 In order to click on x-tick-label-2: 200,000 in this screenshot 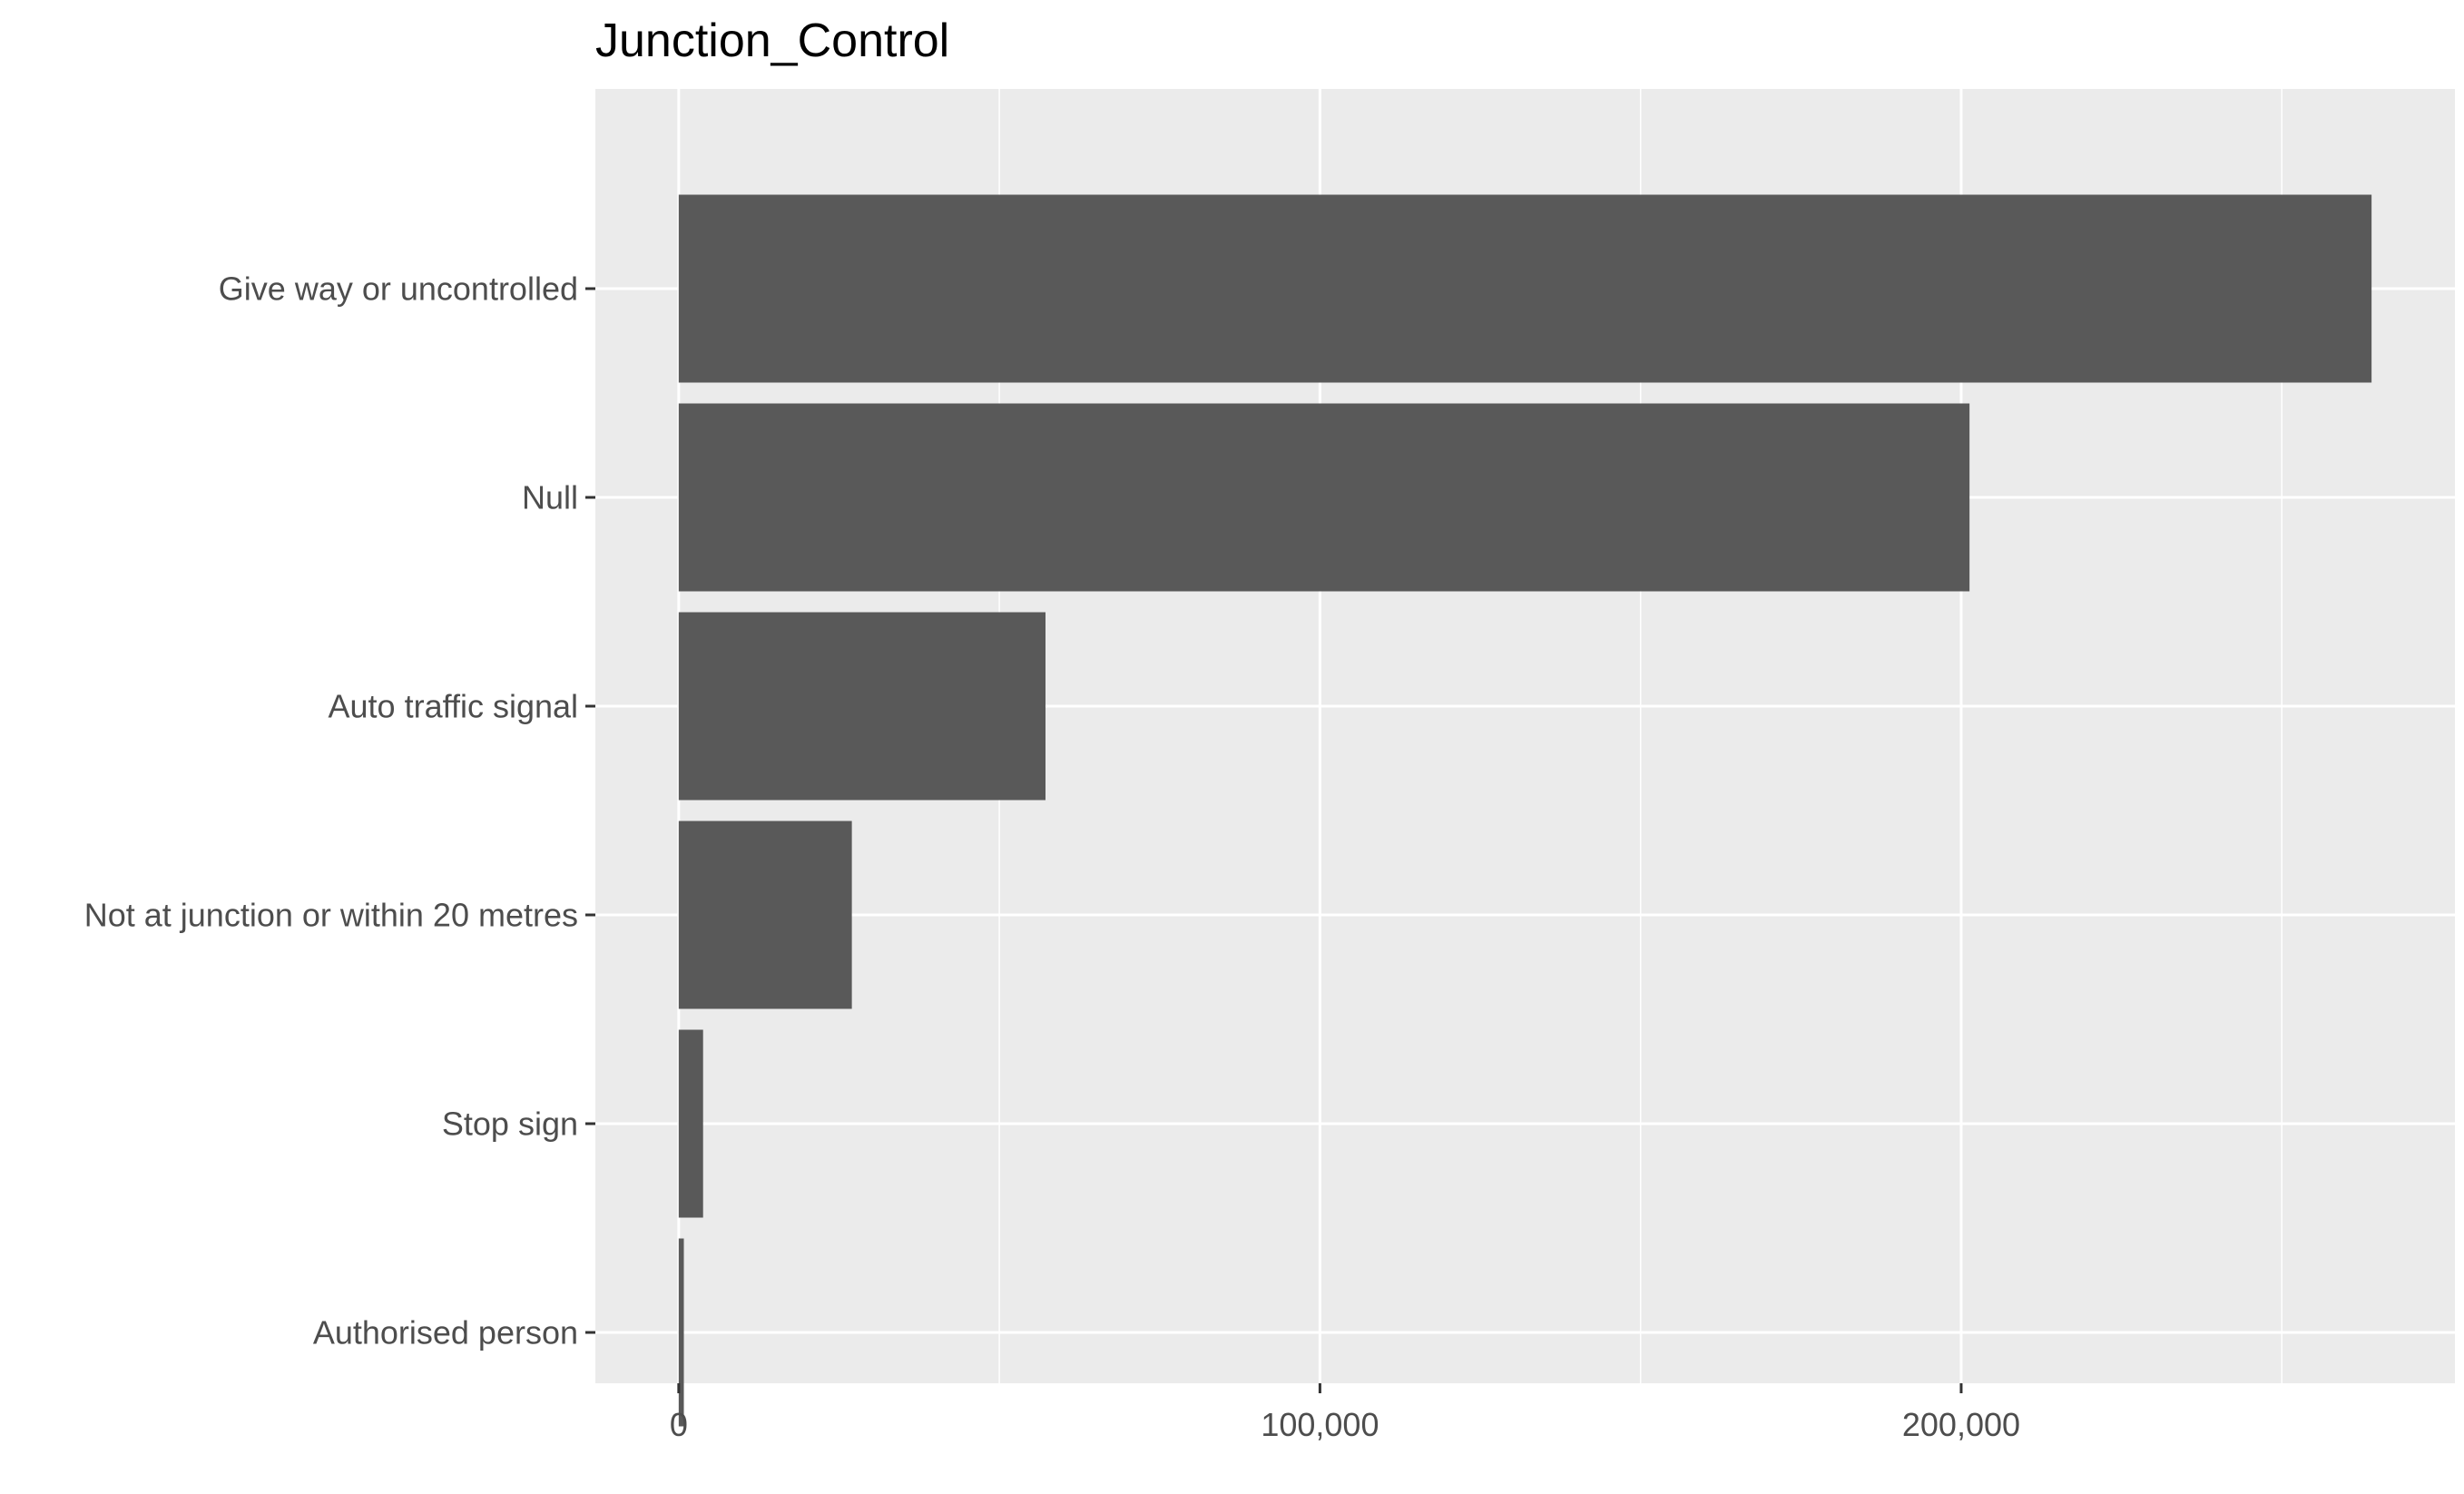, I will do `click(1961, 1424)`.